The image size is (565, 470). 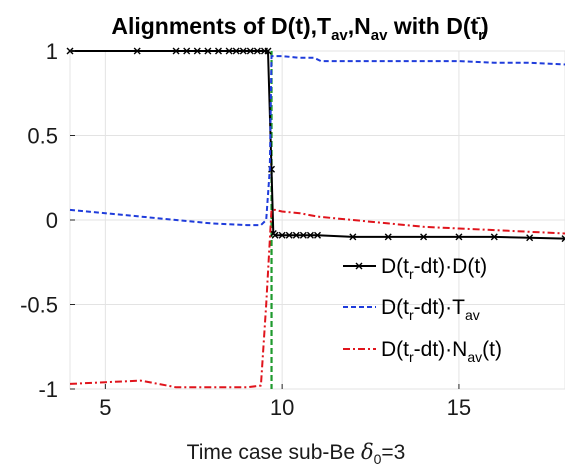 What do you see at coordinates (39, 305) in the screenshot?
I see `y-tick-label: -0.5` at bounding box center [39, 305].